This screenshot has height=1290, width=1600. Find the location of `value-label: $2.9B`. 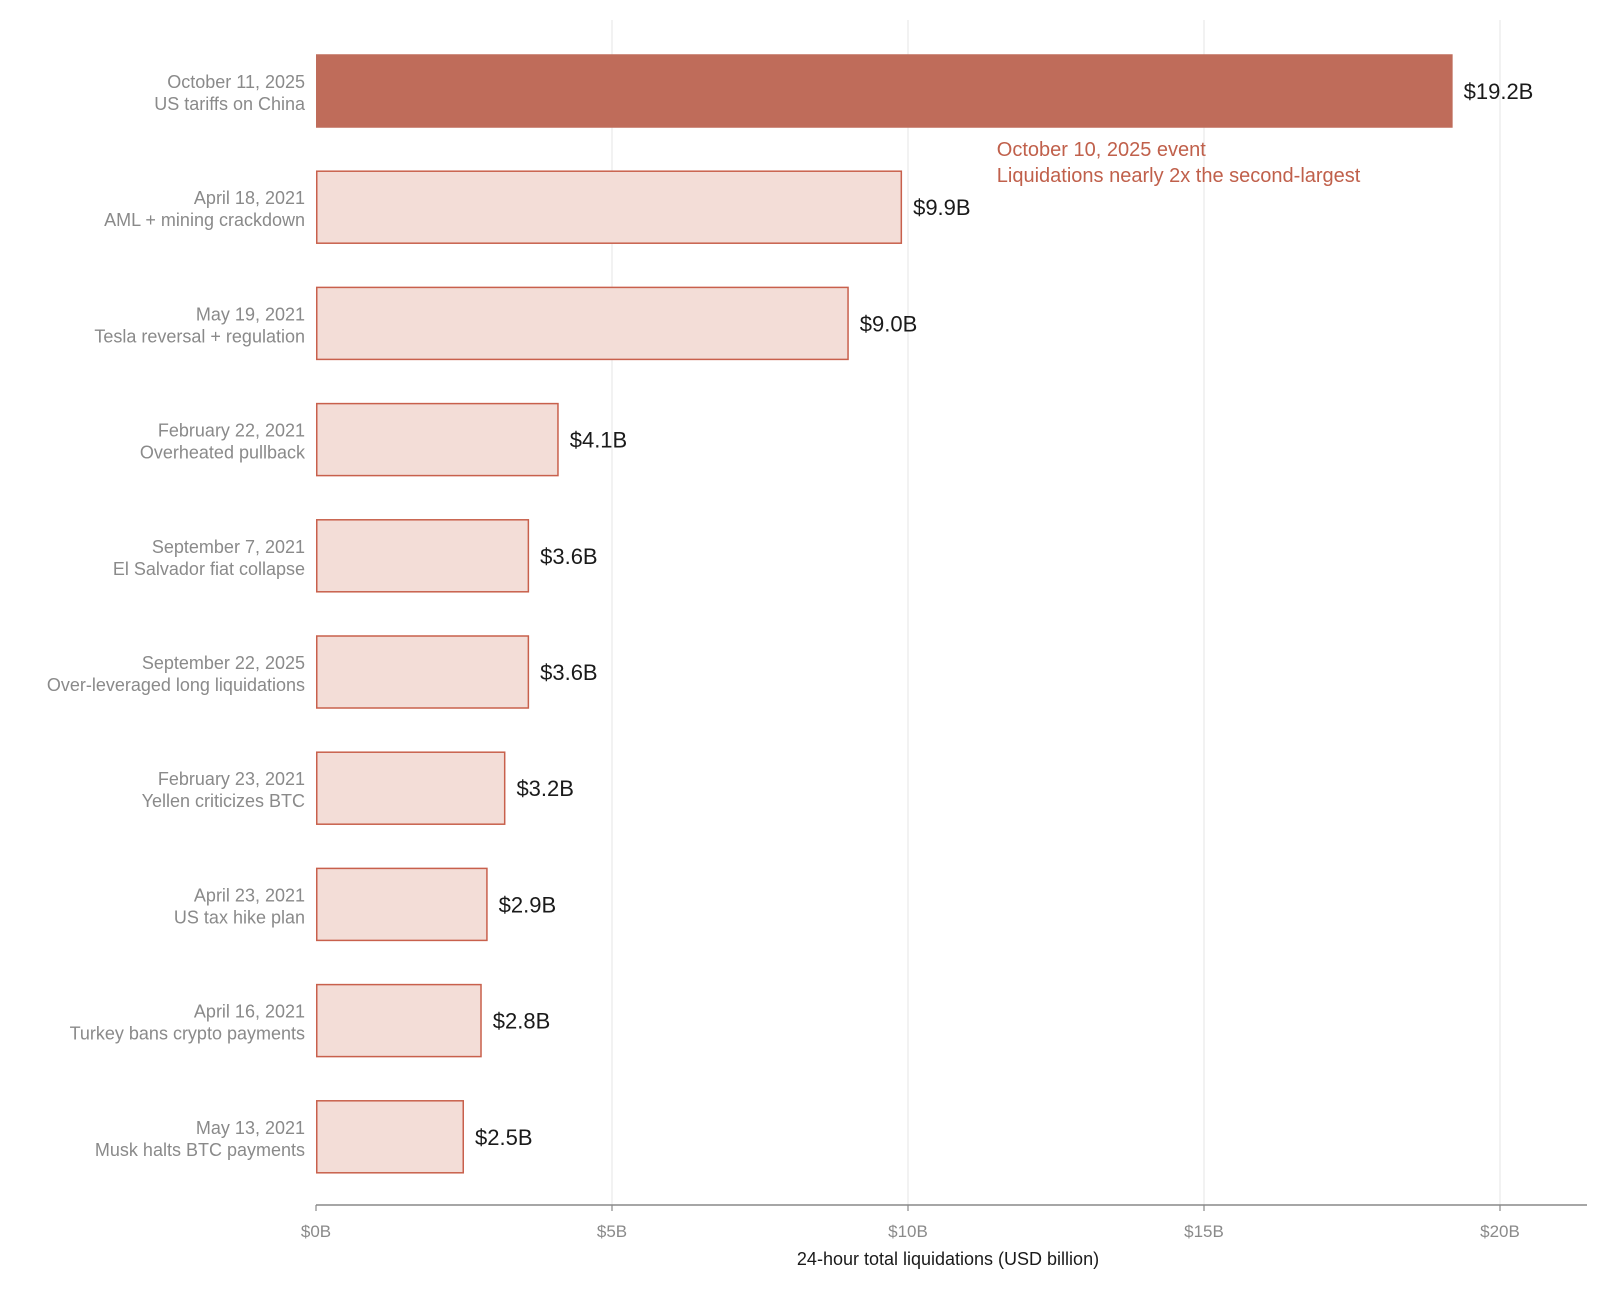

value-label: $2.9B is located at coordinates (528, 904).